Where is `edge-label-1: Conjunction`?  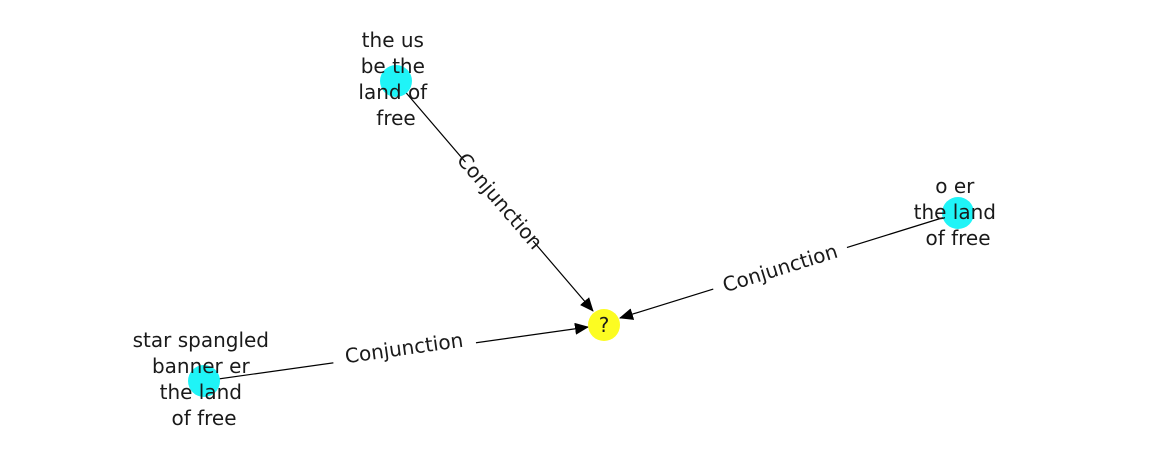 edge-label-1: Conjunction is located at coordinates (500, 201).